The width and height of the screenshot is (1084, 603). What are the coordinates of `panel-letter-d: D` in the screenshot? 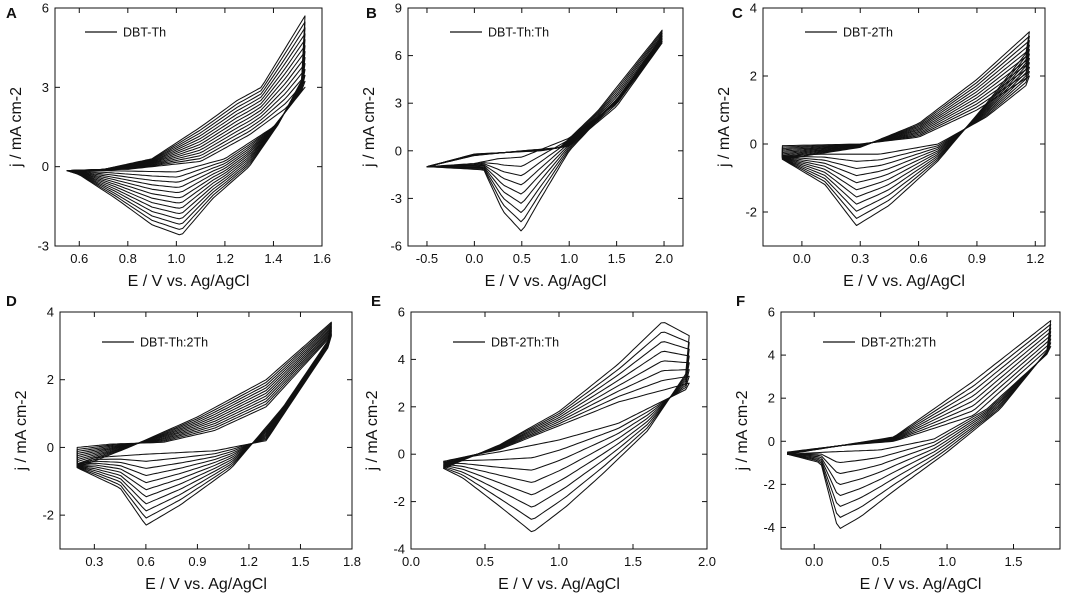 It's located at (11, 301).